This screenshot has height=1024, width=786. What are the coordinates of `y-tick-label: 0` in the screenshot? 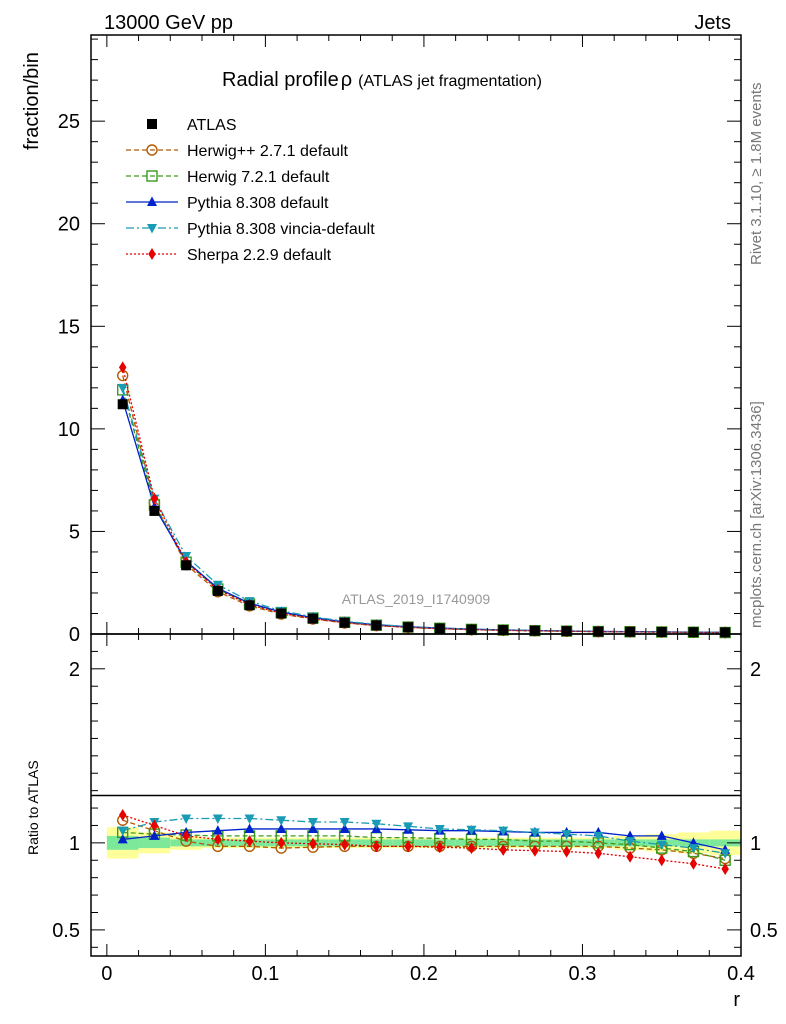 It's located at (74, 635).